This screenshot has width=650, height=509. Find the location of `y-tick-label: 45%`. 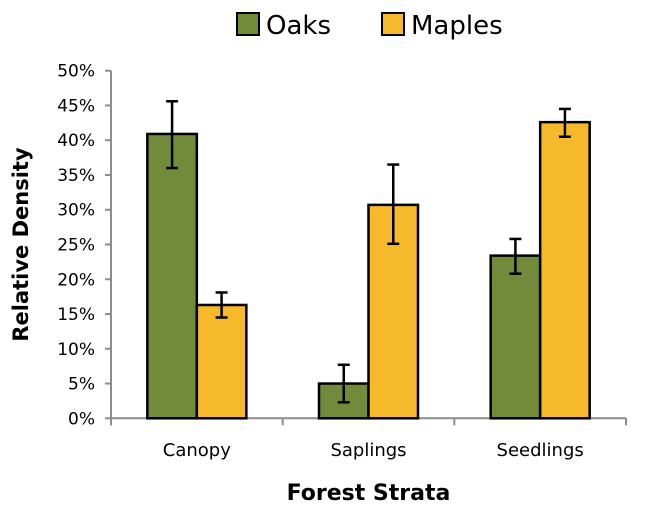

y-tick-label: 45% is located at coordinates (76, 106).